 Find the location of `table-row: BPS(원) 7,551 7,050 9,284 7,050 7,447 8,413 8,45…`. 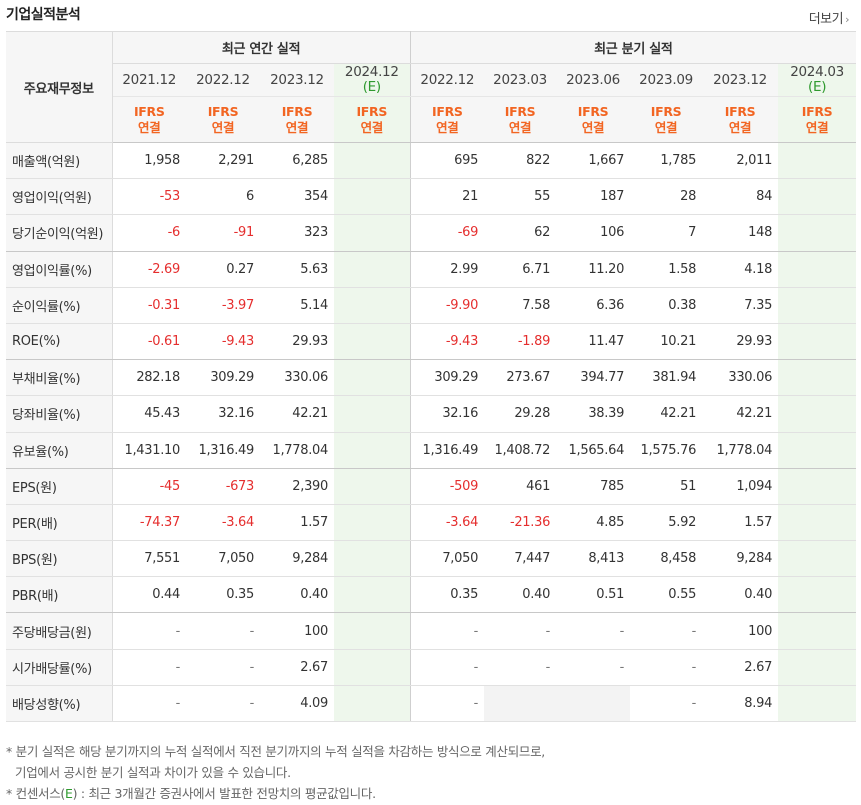

table-row: BPS(원) 7,551 7,050 9,284 7,050 7,447 8,413 8,45… is located at coordinates (431, 559).